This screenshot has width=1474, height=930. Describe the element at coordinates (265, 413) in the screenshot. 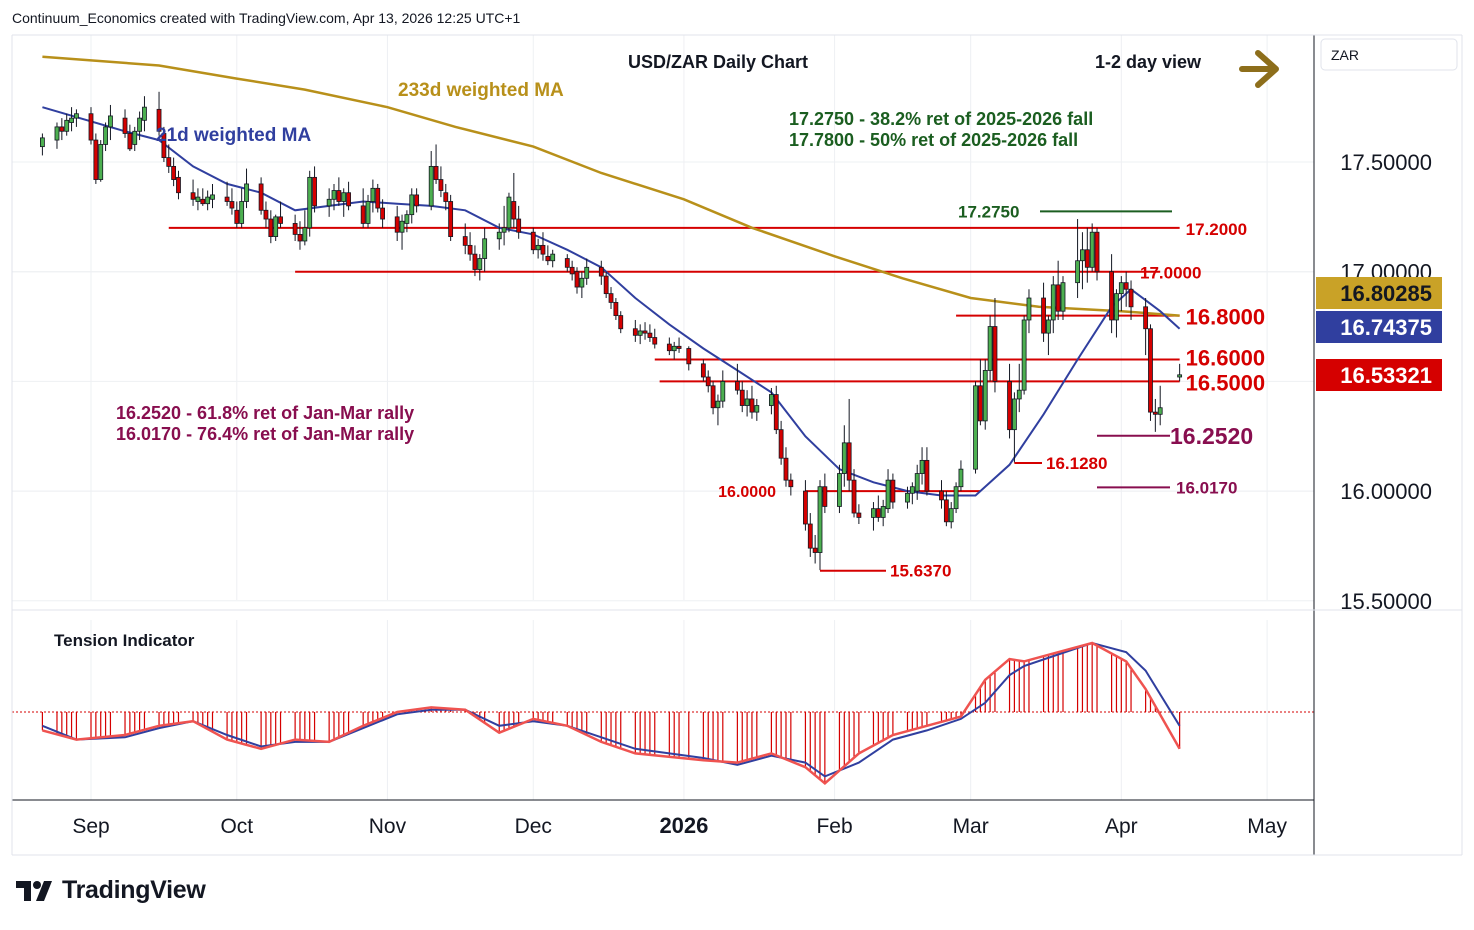

I see `fib-note-purple: 16.2520 - 61.8% ret of Jan-Mar rally` at that location.